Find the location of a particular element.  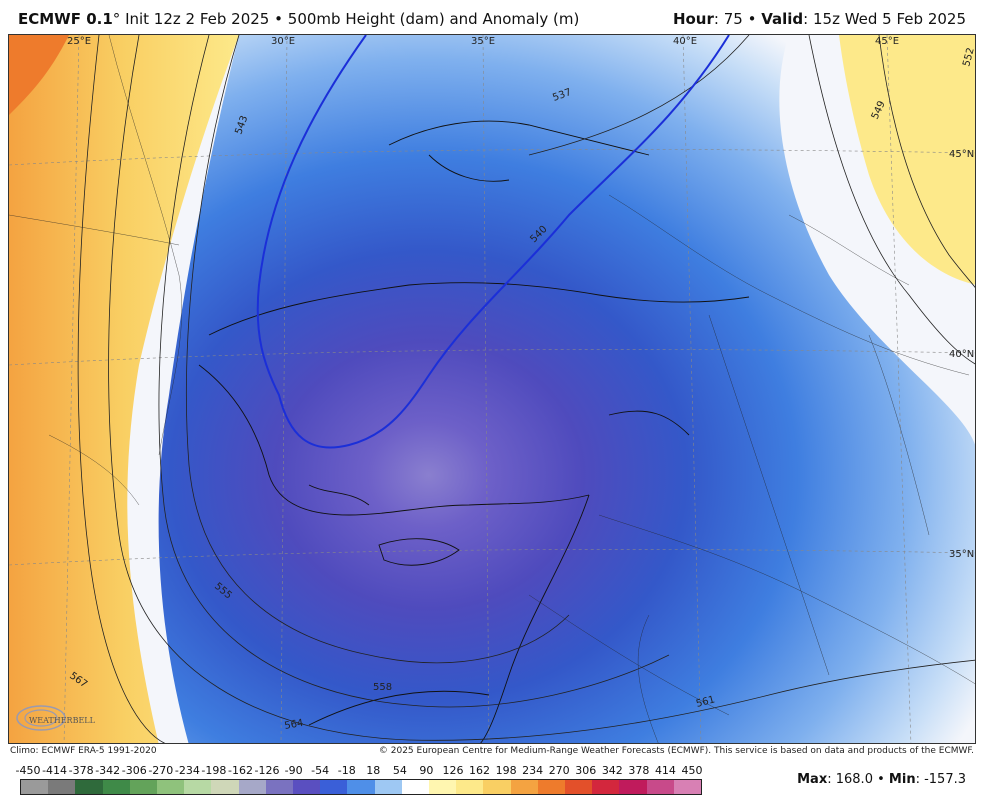

scale-tick-label: 234 is located at coordinates (533, 770).